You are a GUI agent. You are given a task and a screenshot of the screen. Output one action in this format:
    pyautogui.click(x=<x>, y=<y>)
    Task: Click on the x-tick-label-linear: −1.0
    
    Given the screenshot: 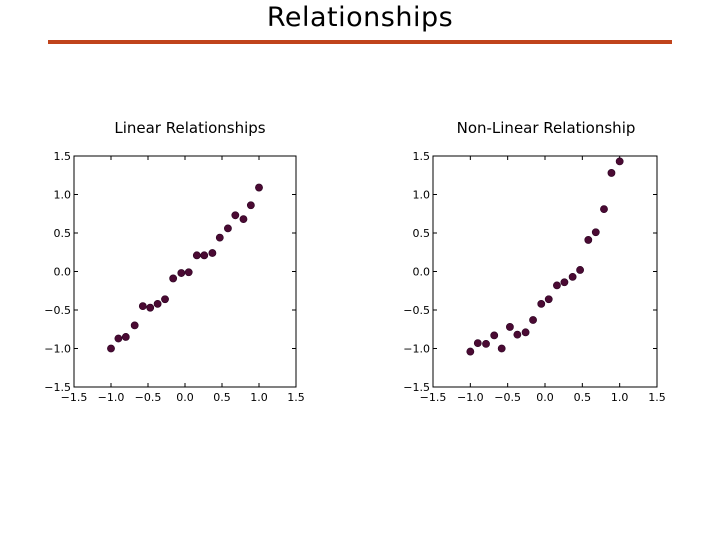 What is the action you would take?
    pyautogui.click(x=111, y=397)
    